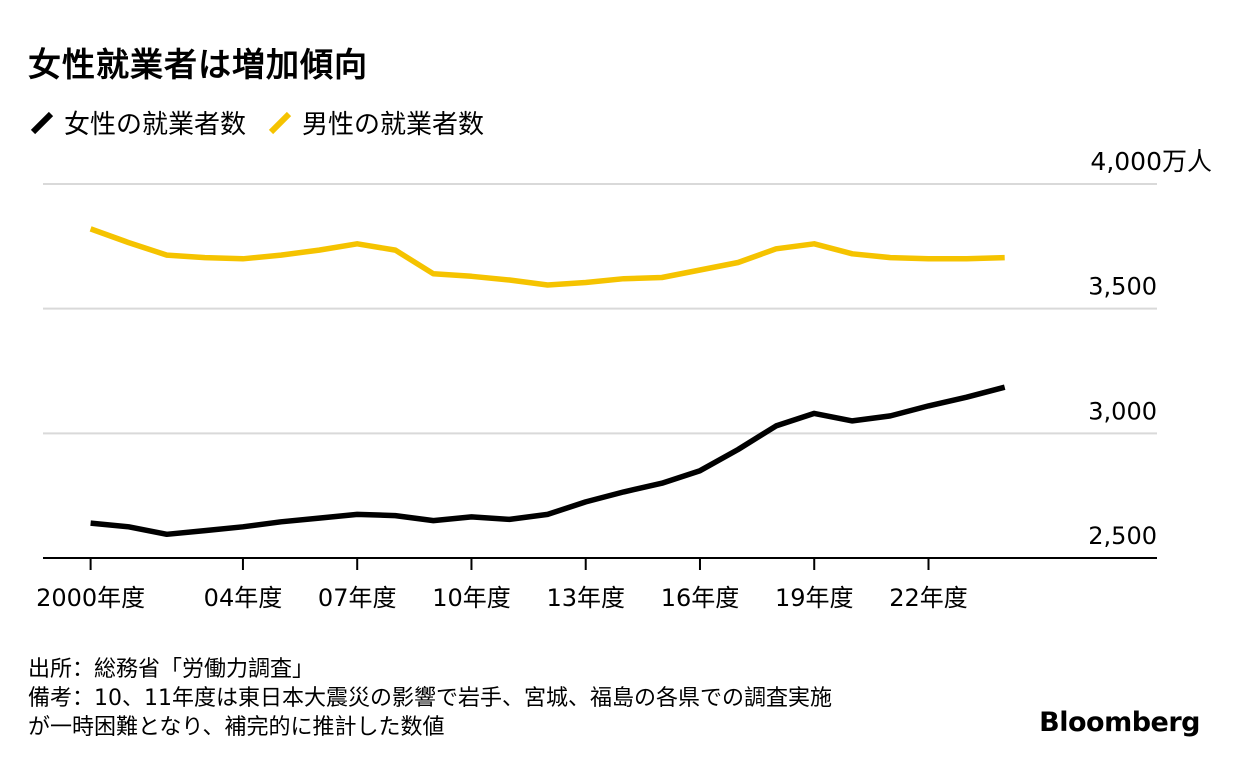  I want to click on legend-label-male: 男性の就業者数, so click(393, 125).